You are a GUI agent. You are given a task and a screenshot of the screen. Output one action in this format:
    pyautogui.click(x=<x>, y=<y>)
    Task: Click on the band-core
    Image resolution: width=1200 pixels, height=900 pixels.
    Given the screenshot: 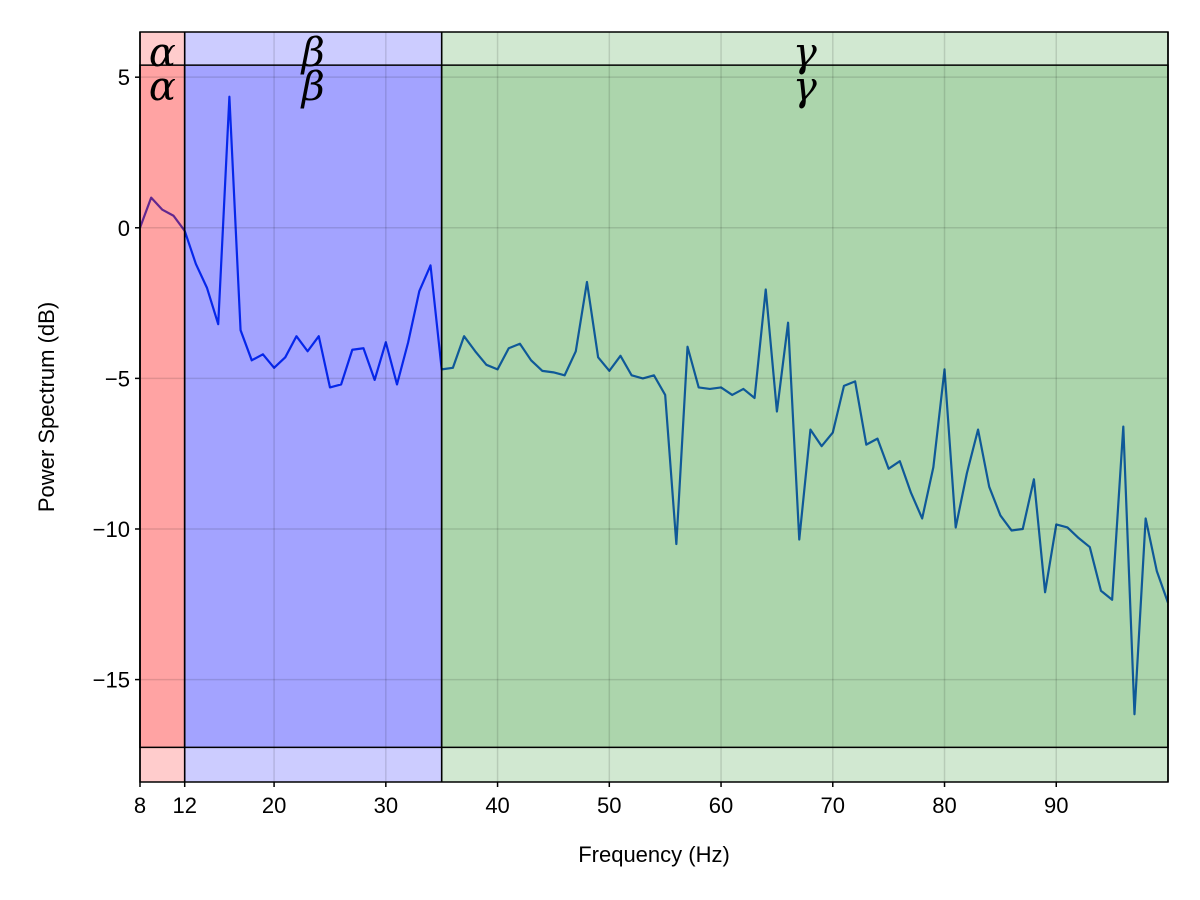 What is the action you would take?
    pyautogui.click(x=162, y=406)
    